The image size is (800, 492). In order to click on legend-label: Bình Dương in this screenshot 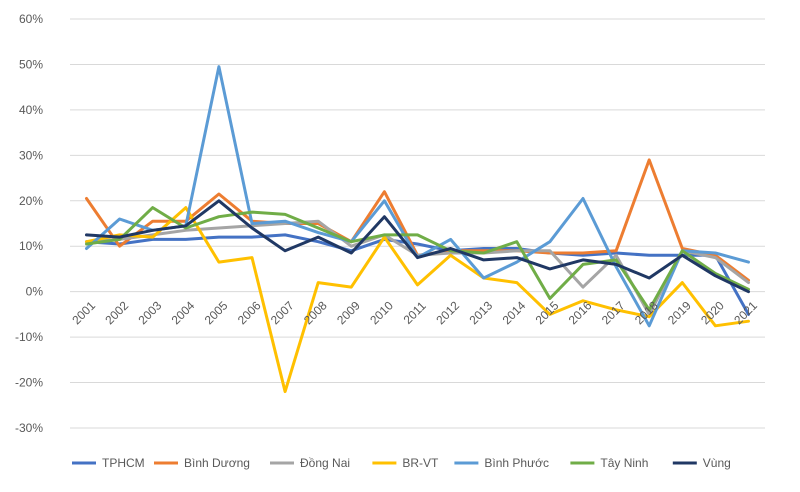, I will do `click(217, 463)`.